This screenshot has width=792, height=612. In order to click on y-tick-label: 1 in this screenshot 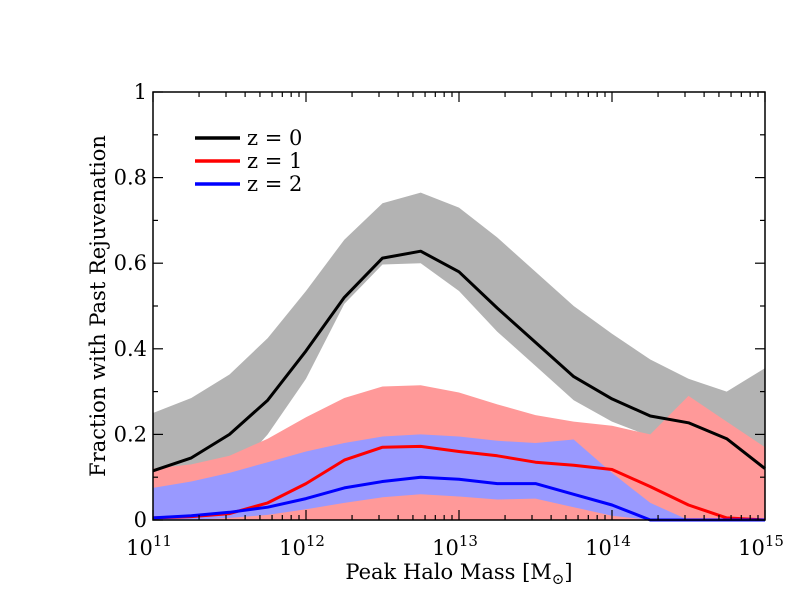, I will do `click(140, 92)`.